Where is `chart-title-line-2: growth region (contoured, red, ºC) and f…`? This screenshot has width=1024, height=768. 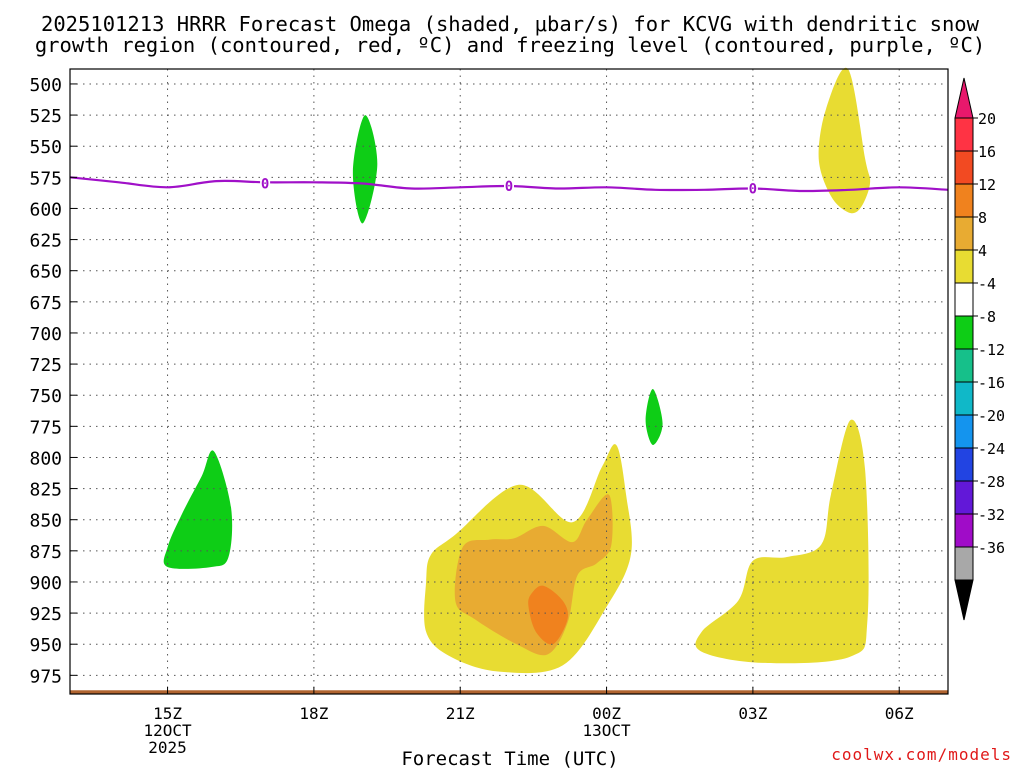 chart-title-line-2: growth region (contoured, red, ºC) and f… is located at coordinates (510, 45).